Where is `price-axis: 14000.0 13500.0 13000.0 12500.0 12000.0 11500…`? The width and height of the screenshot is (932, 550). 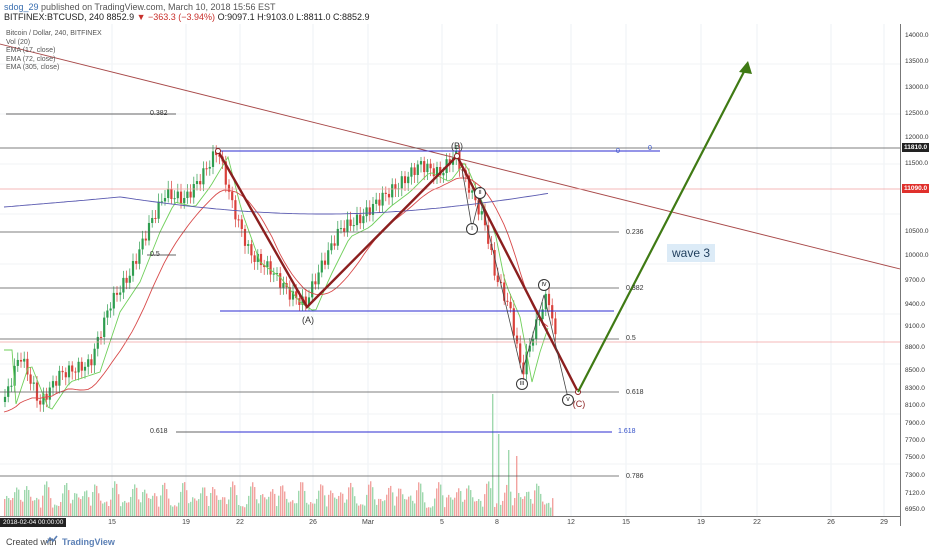
price-axis: 14000.0 13500.0 13000.0 12500.0 12000.0 11500… is located at coordinates (916, 275).